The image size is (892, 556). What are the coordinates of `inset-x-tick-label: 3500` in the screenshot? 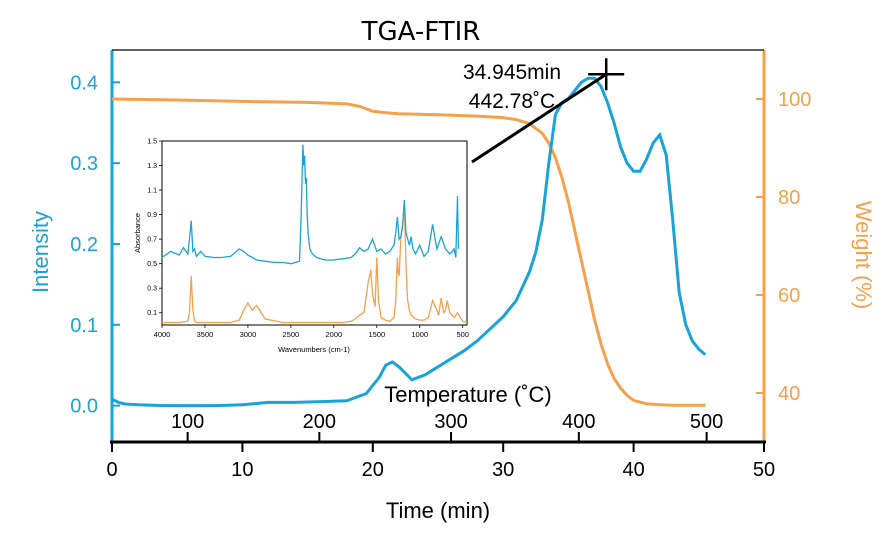 It's located at (205, 334).